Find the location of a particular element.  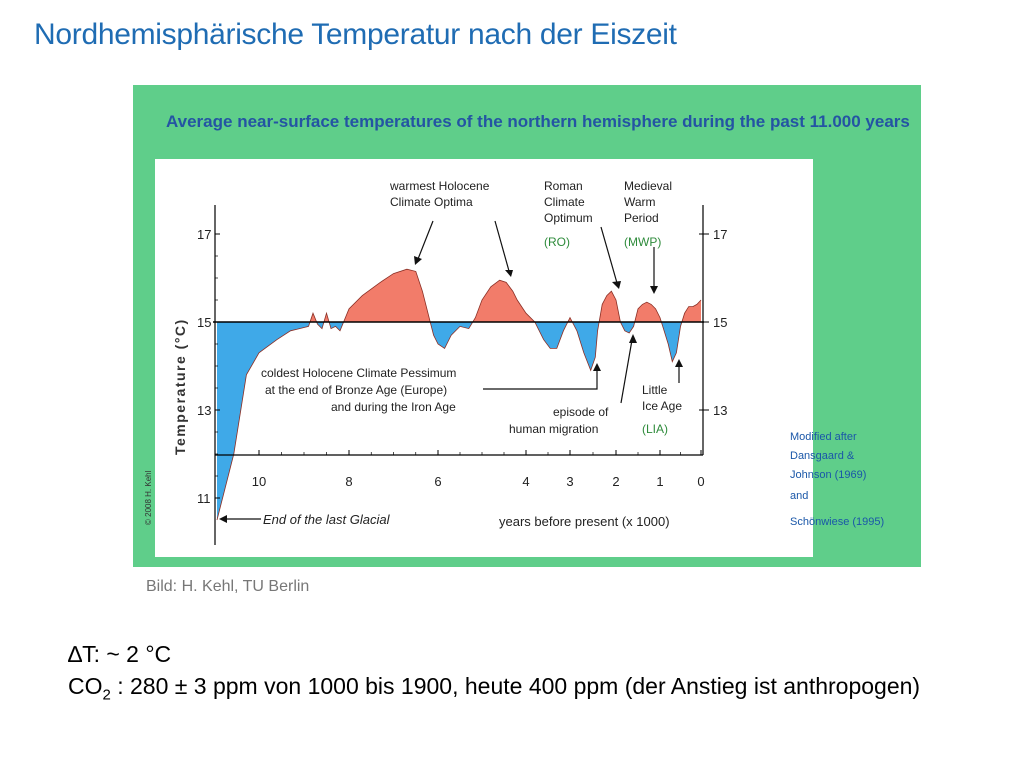

y-tick-label-left: 11 is located at coordinates (204, 498).